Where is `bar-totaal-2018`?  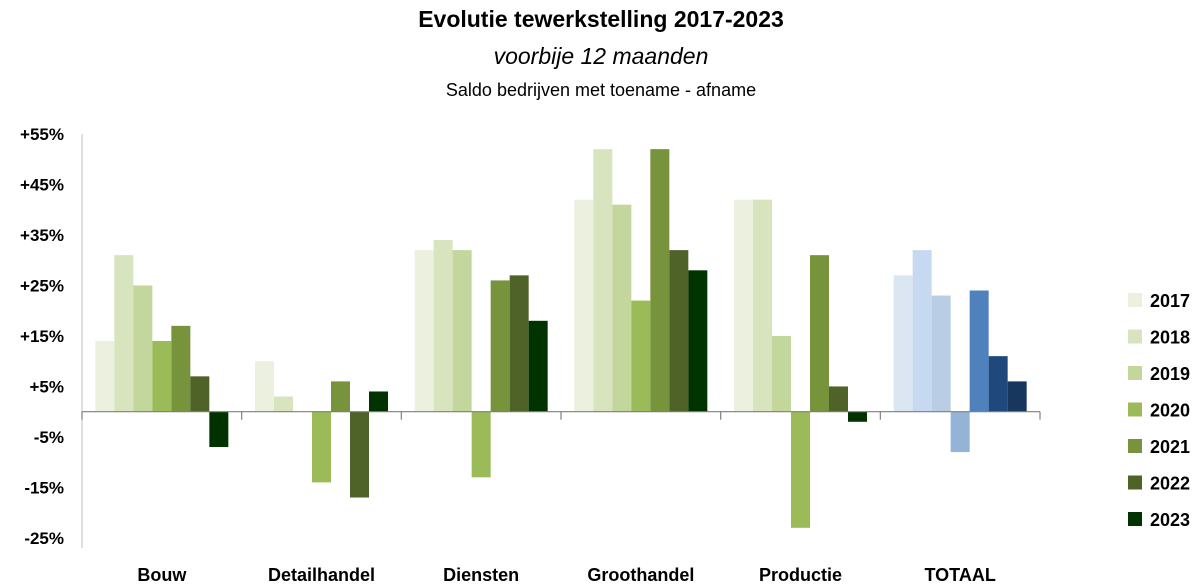
bar-totaal-2018 is located at coordinates (922, 331).